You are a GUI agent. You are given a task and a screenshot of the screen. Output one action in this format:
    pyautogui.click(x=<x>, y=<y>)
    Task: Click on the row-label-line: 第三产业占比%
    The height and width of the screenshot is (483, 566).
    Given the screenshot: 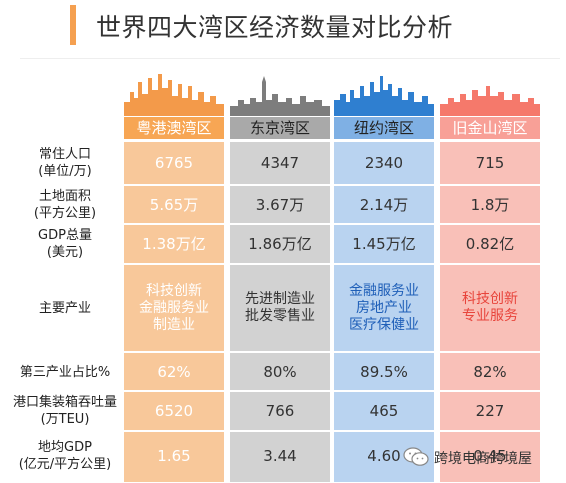 What is the action you would take?
    pyautogui.click(x=65, y=372)
    